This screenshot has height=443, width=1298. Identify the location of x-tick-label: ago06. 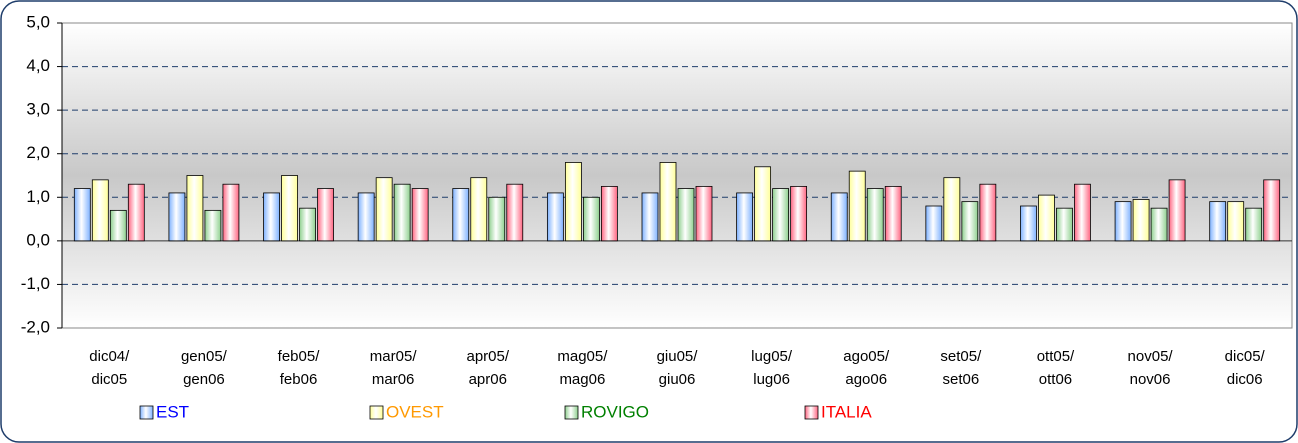
(866, 379).